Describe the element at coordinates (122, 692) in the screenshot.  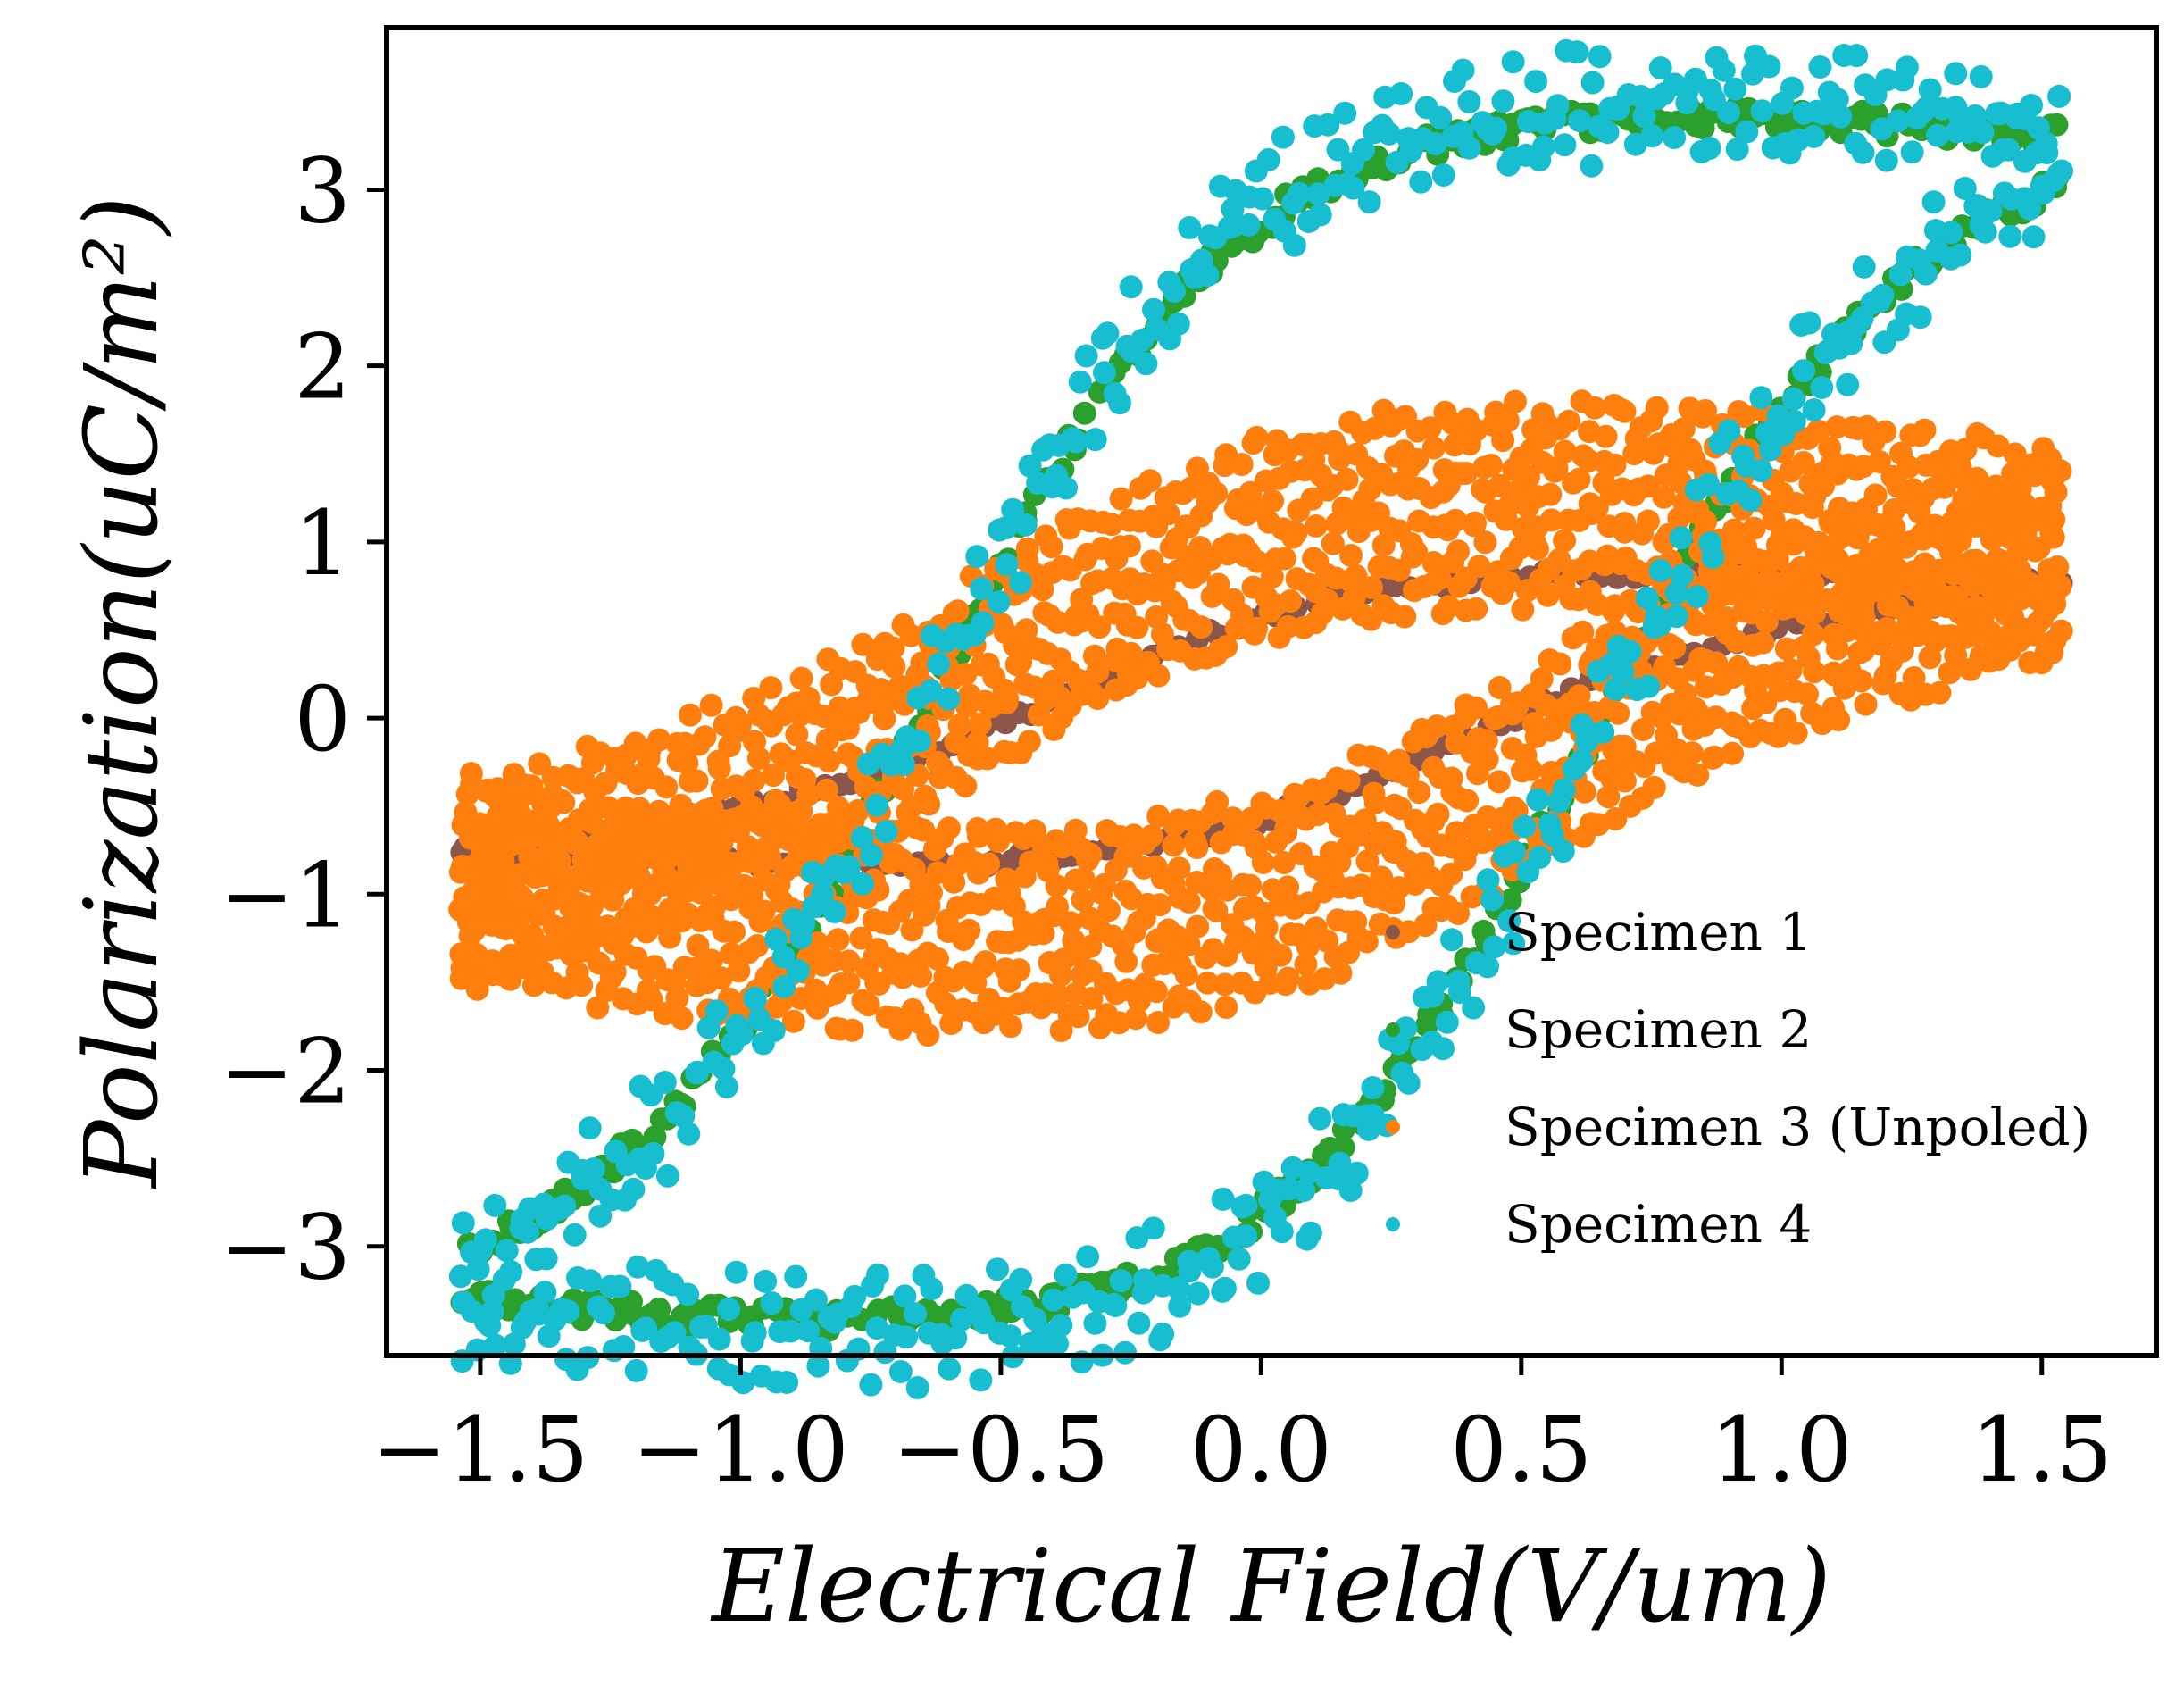
I see `y-axis-label: Polarization(uC/m²)` at that location.